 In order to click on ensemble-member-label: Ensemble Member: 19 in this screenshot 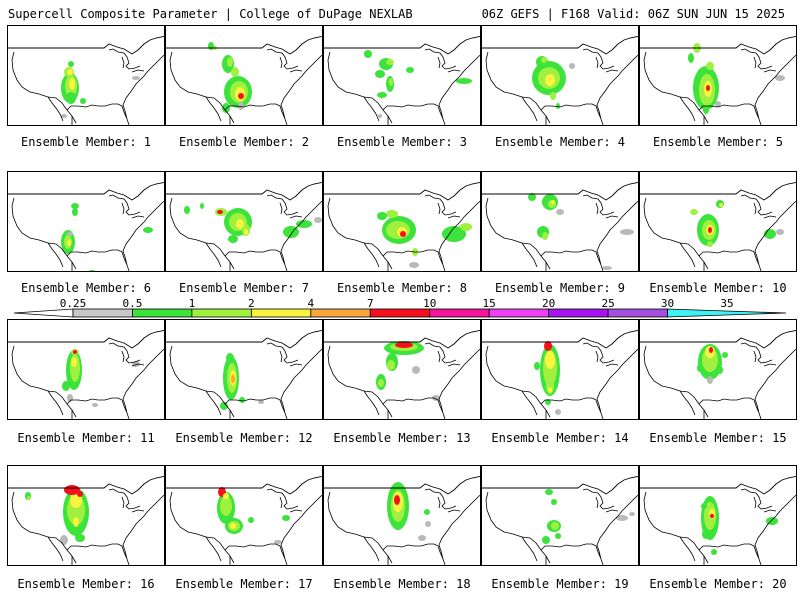, I will do `click(560, 584)`.